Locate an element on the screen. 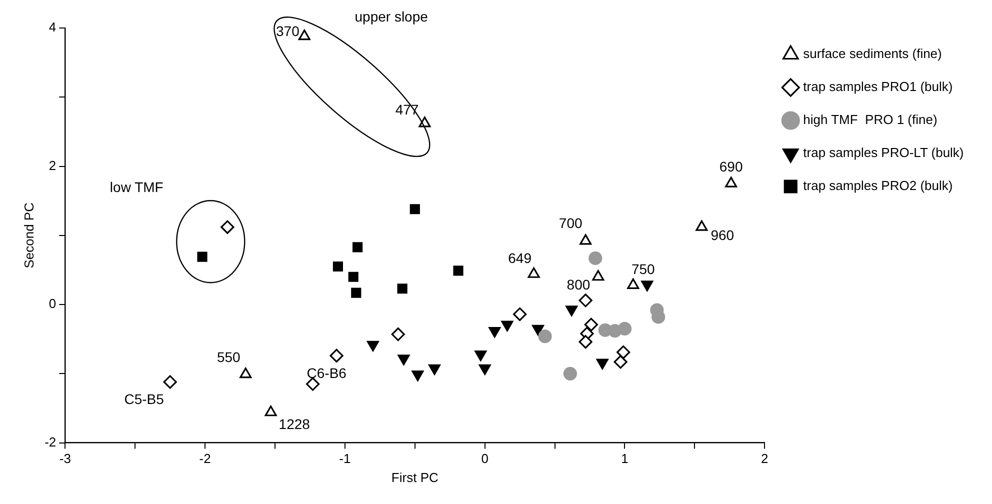 Image resolution: width=992 pixels, height=504 pixels. y-axis-title: Second PC is located at coordinates (28, 235).